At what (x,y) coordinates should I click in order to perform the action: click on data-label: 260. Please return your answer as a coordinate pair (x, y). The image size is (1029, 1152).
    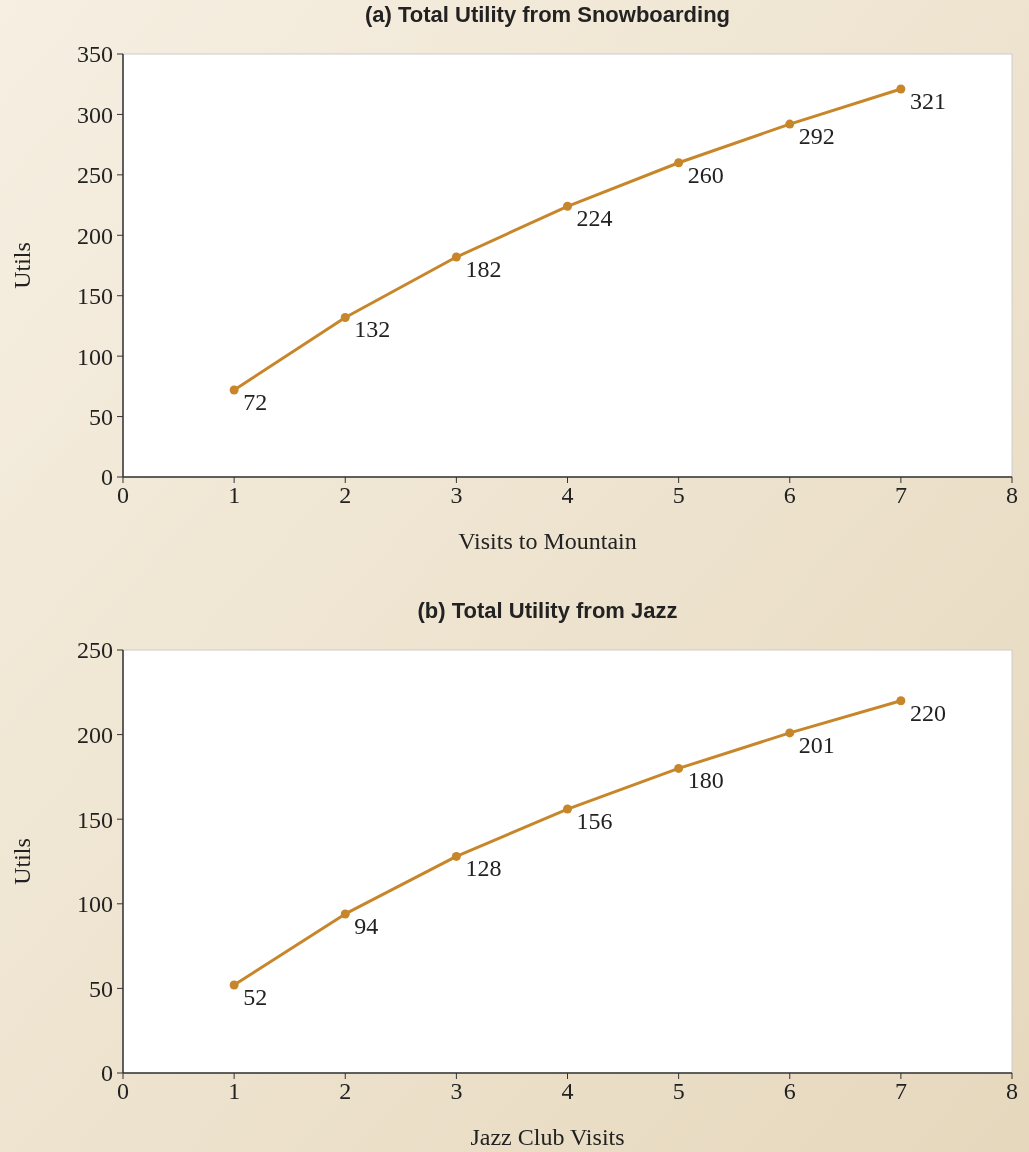
    Looking at the image, I should click on (705, 174).